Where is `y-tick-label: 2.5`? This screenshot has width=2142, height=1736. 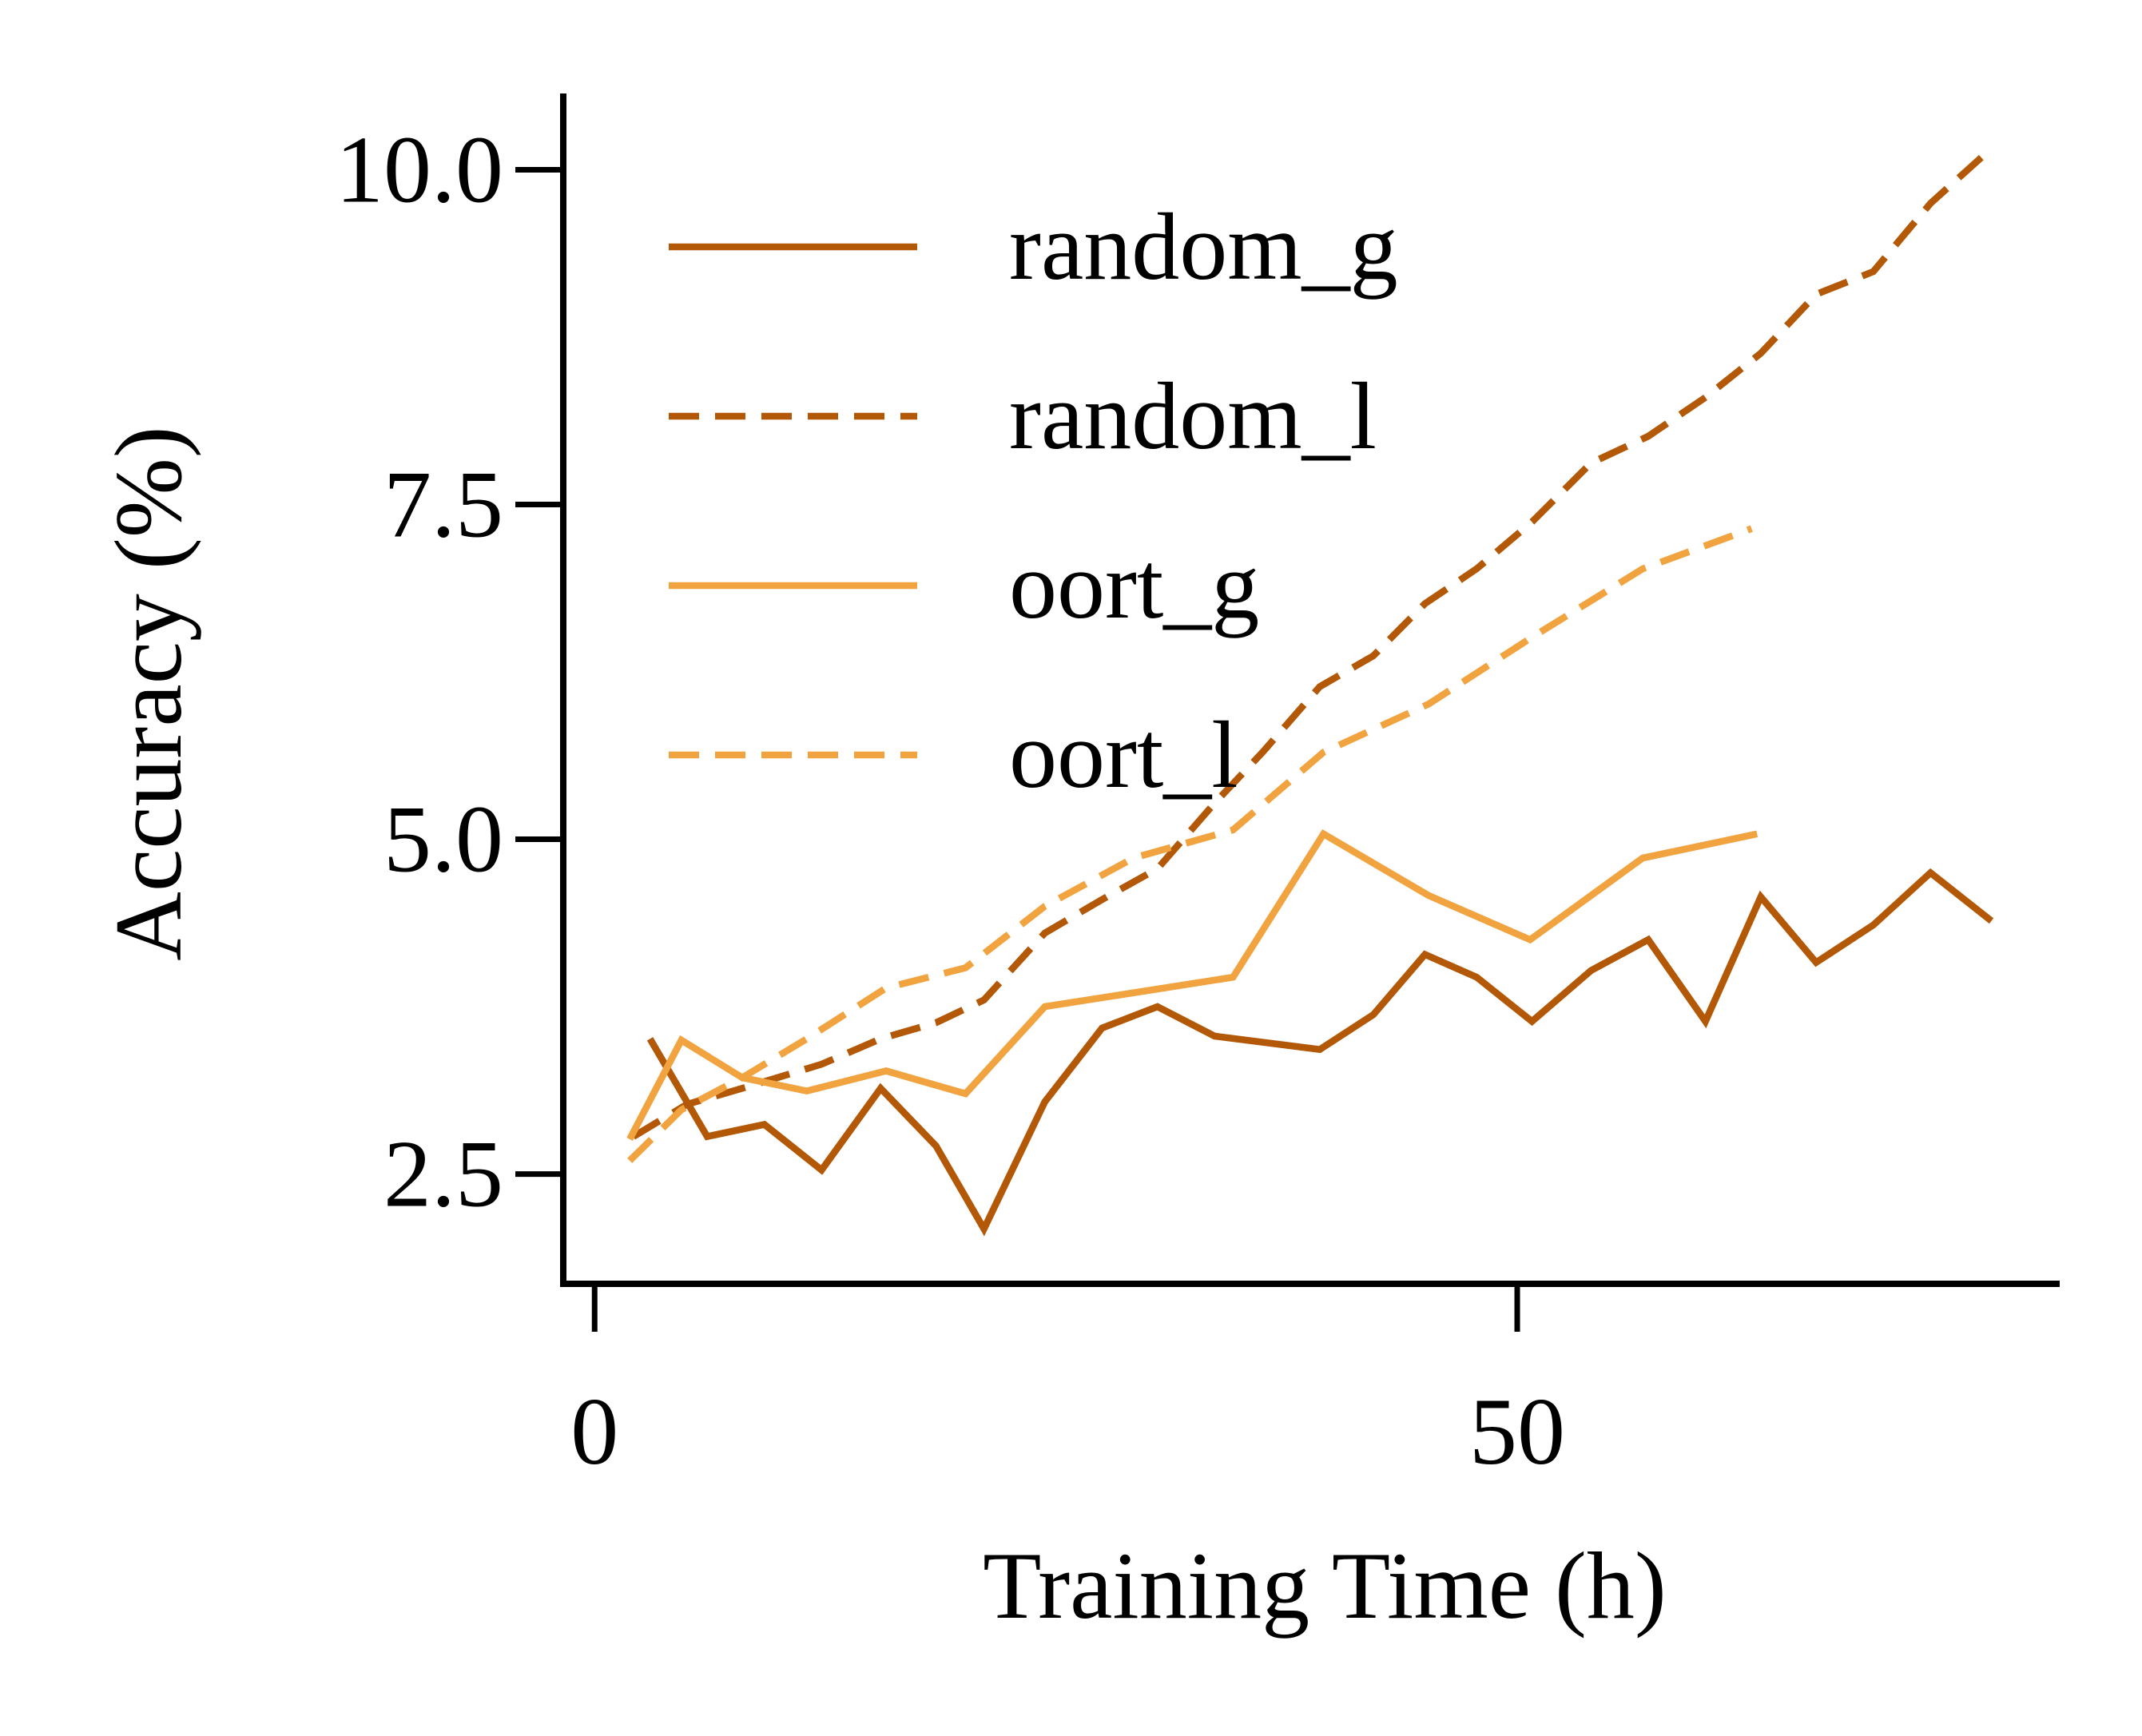
y-tick-label: 2.5 is located at coordinates (443, 1174).